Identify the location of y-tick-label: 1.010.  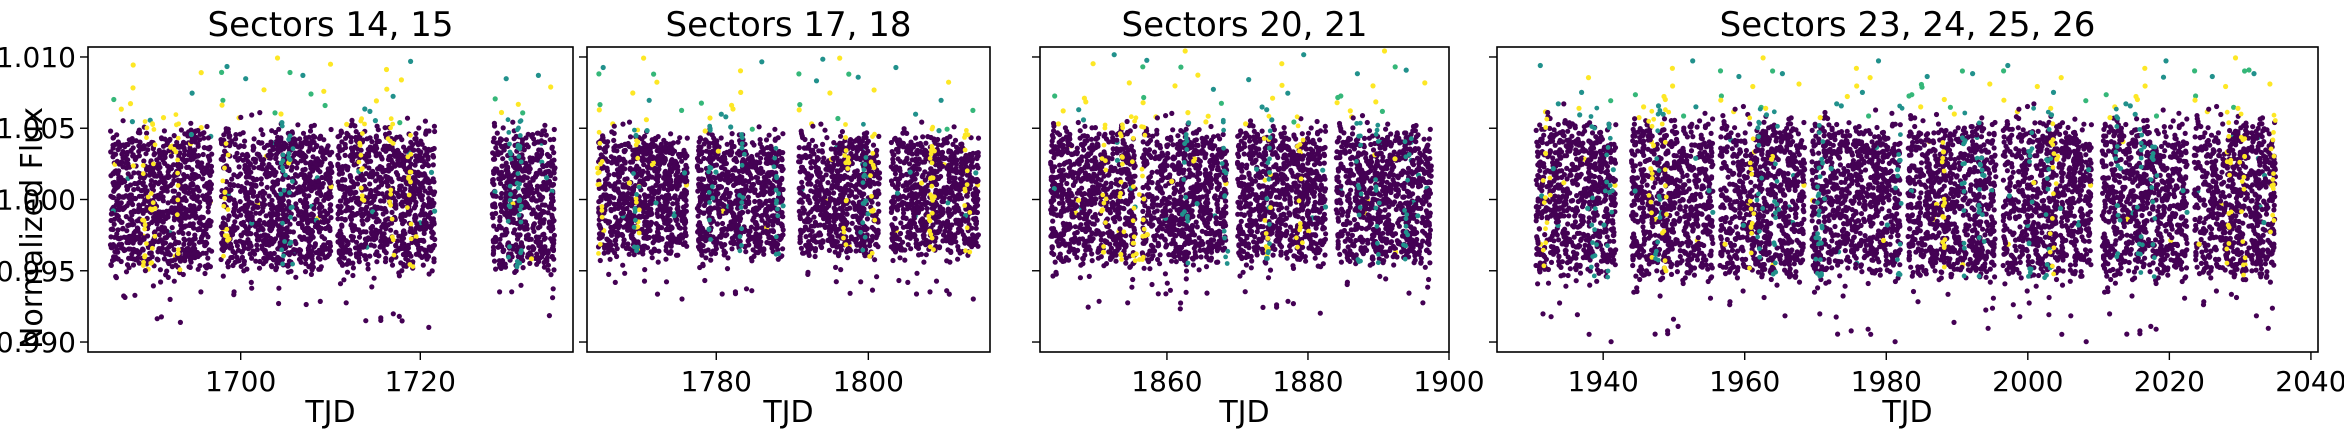
(38, 57).